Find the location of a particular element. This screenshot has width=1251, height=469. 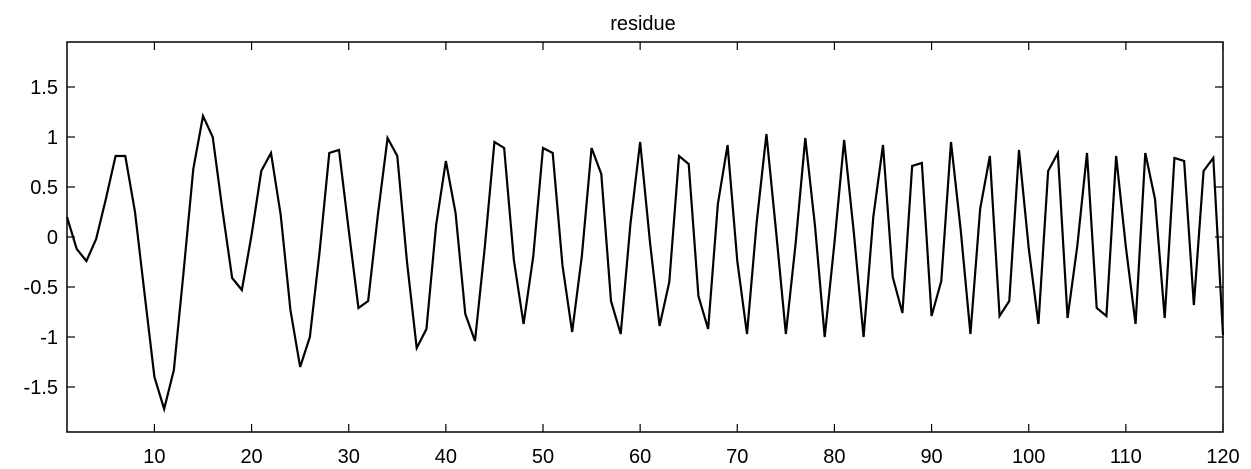

y-tick-label: -0.5 is located at coordinates (41, 288).